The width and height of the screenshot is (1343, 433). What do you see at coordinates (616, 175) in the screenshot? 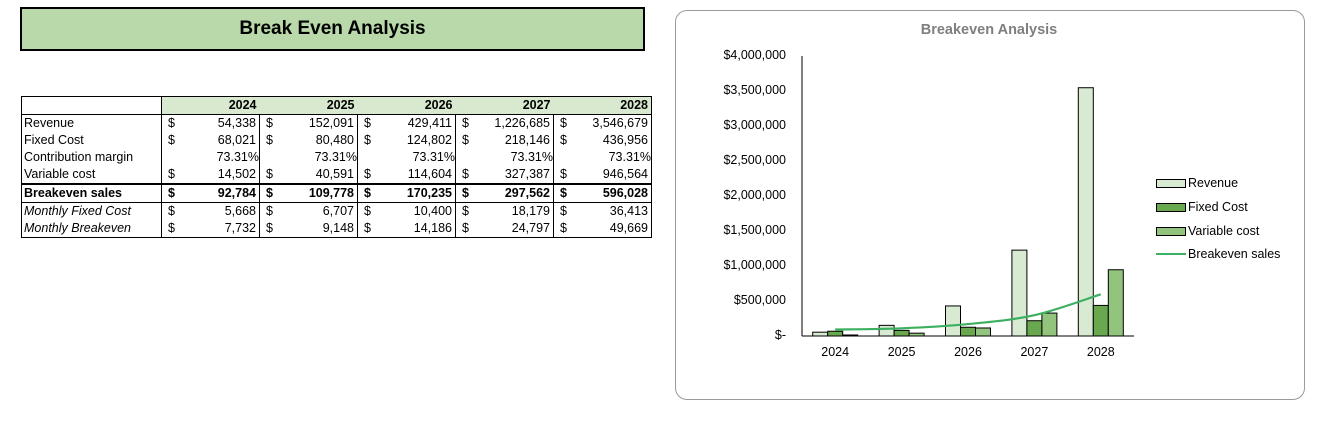
I see `cell-value: 946,564` at bounding box center [616, 175].